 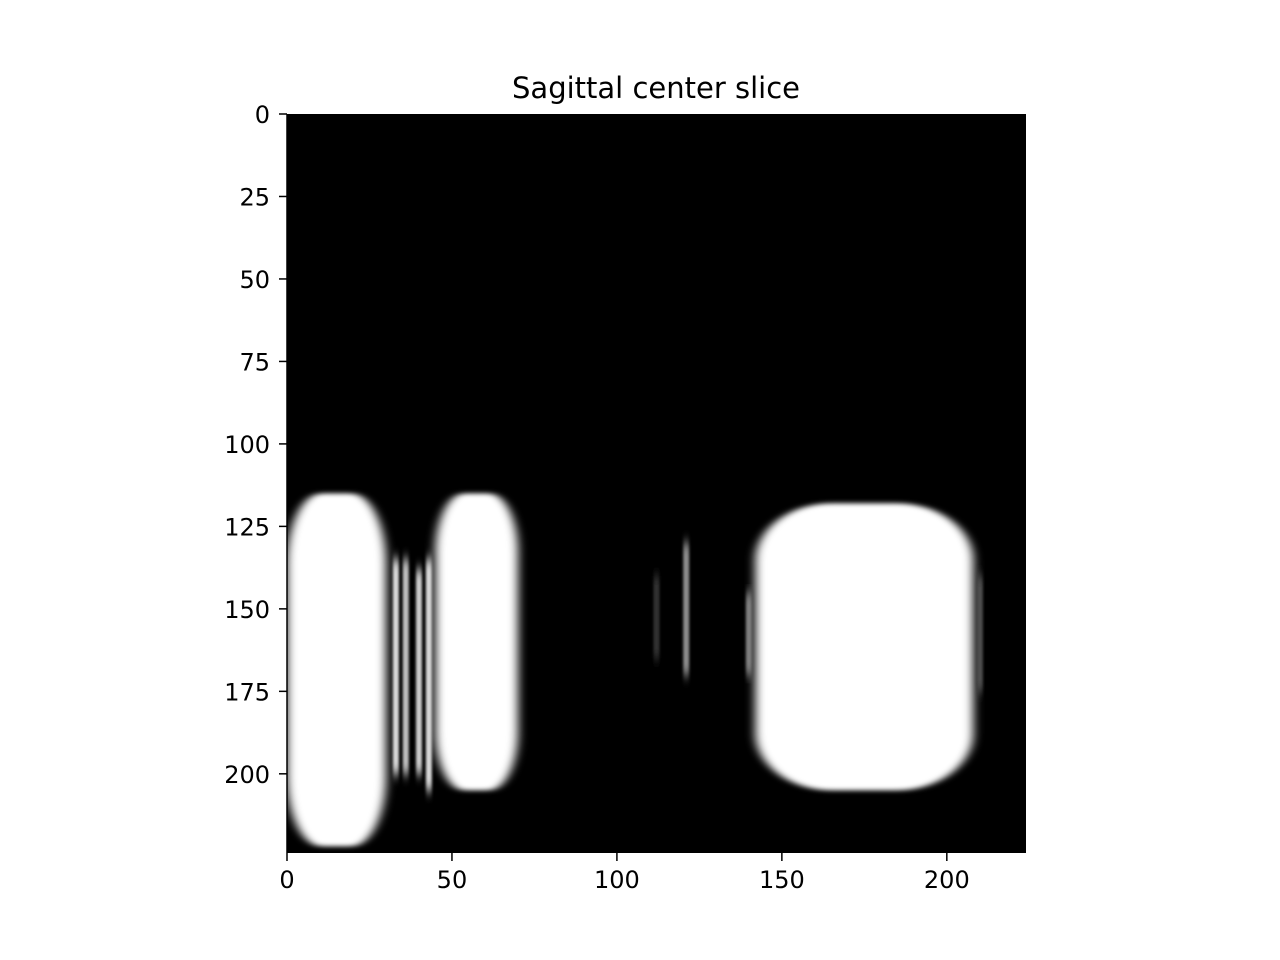 I want to click on vertical-streaks, so click(x=687, y=666).